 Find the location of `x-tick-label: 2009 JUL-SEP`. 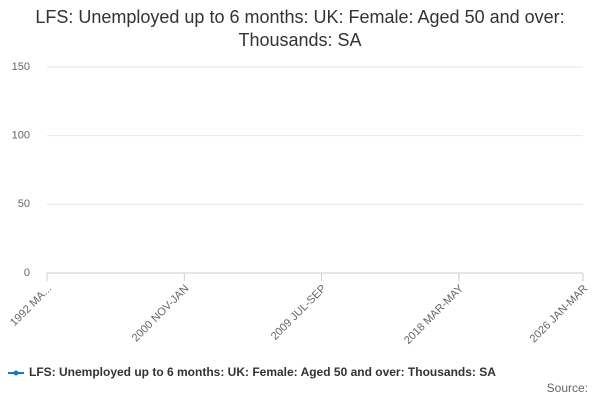

x-tick-label: 2009 JUL-SEP is located at coordinates (299, 313).